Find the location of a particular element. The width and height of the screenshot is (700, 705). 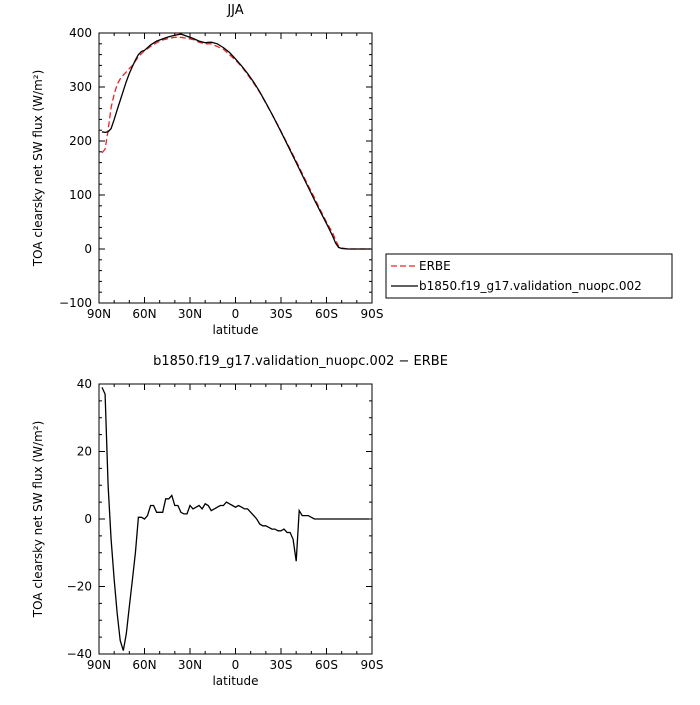

legend-label: ERBE is located at coordinates (435, 266).